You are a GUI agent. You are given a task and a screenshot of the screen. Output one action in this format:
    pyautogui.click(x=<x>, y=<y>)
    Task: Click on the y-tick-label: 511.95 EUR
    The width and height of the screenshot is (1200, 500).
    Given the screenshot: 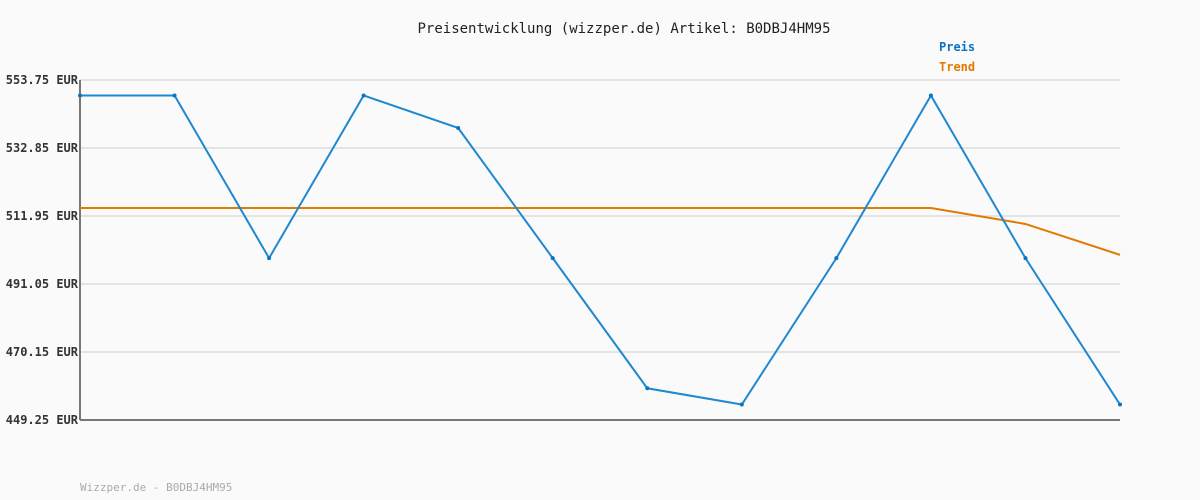 What is the action you would take?
    pyautogui.click(x=42, y=216)
    